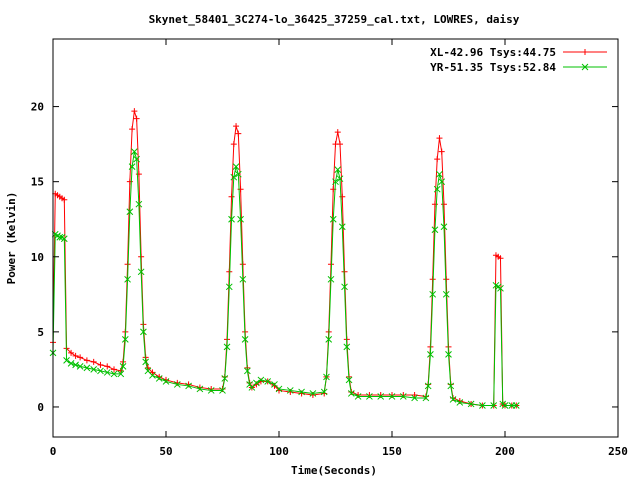 The height and width of the screenshot is (480, 640). Describe the element at coordinates (279, 451) in the screenshot. I see `x-tick-label: 100` at that location.